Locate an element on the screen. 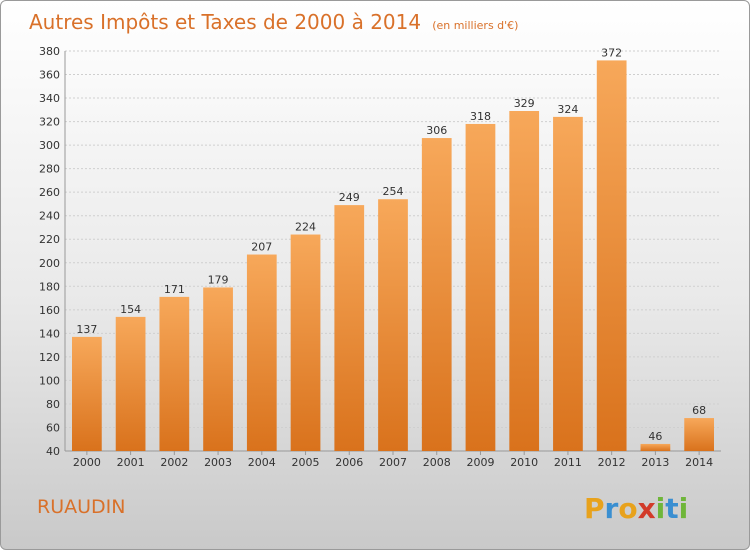 Image resolution: width=750 pixels, height=550 pixels. data-label: 306 is located at coordinates (436, 130).